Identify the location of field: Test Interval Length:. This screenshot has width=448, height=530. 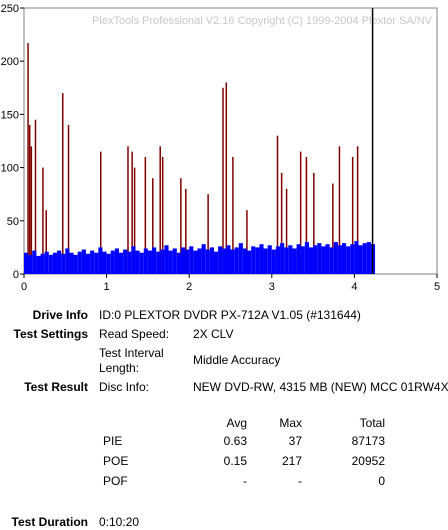
(131, 360).